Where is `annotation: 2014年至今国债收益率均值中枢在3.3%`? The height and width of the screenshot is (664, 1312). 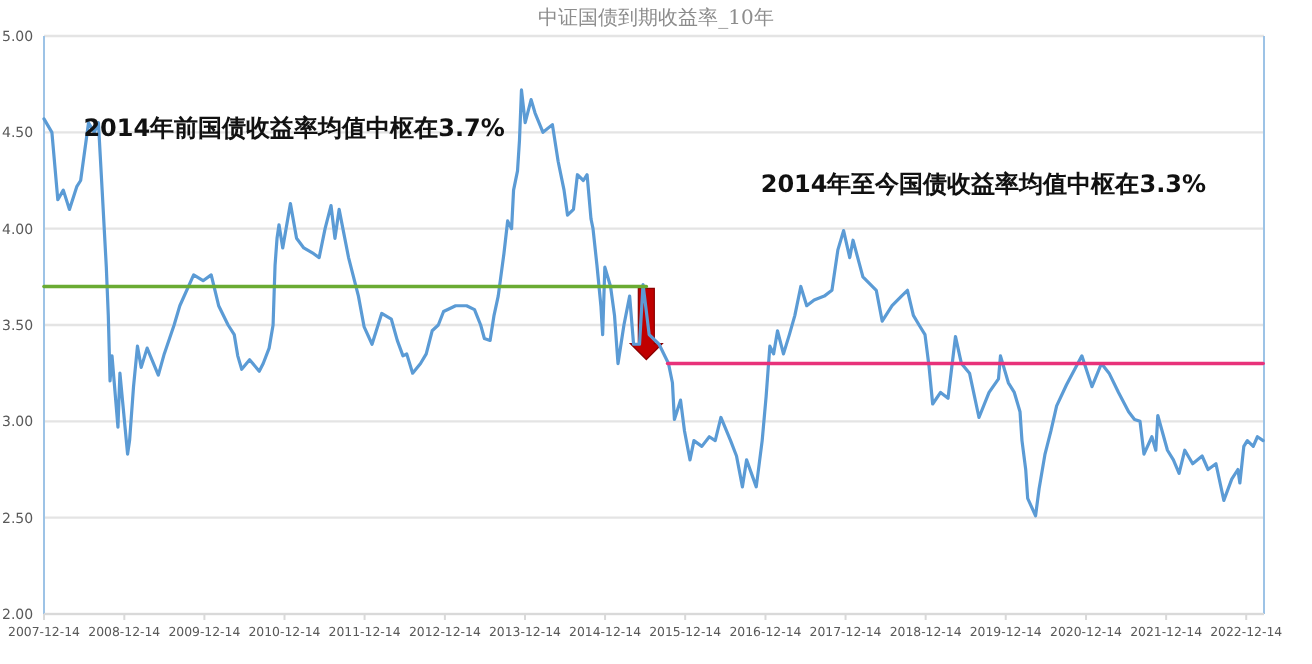 annotation: 2014年至今国债收益率均值中枢在3.3% is located at coordinates (983, 184).